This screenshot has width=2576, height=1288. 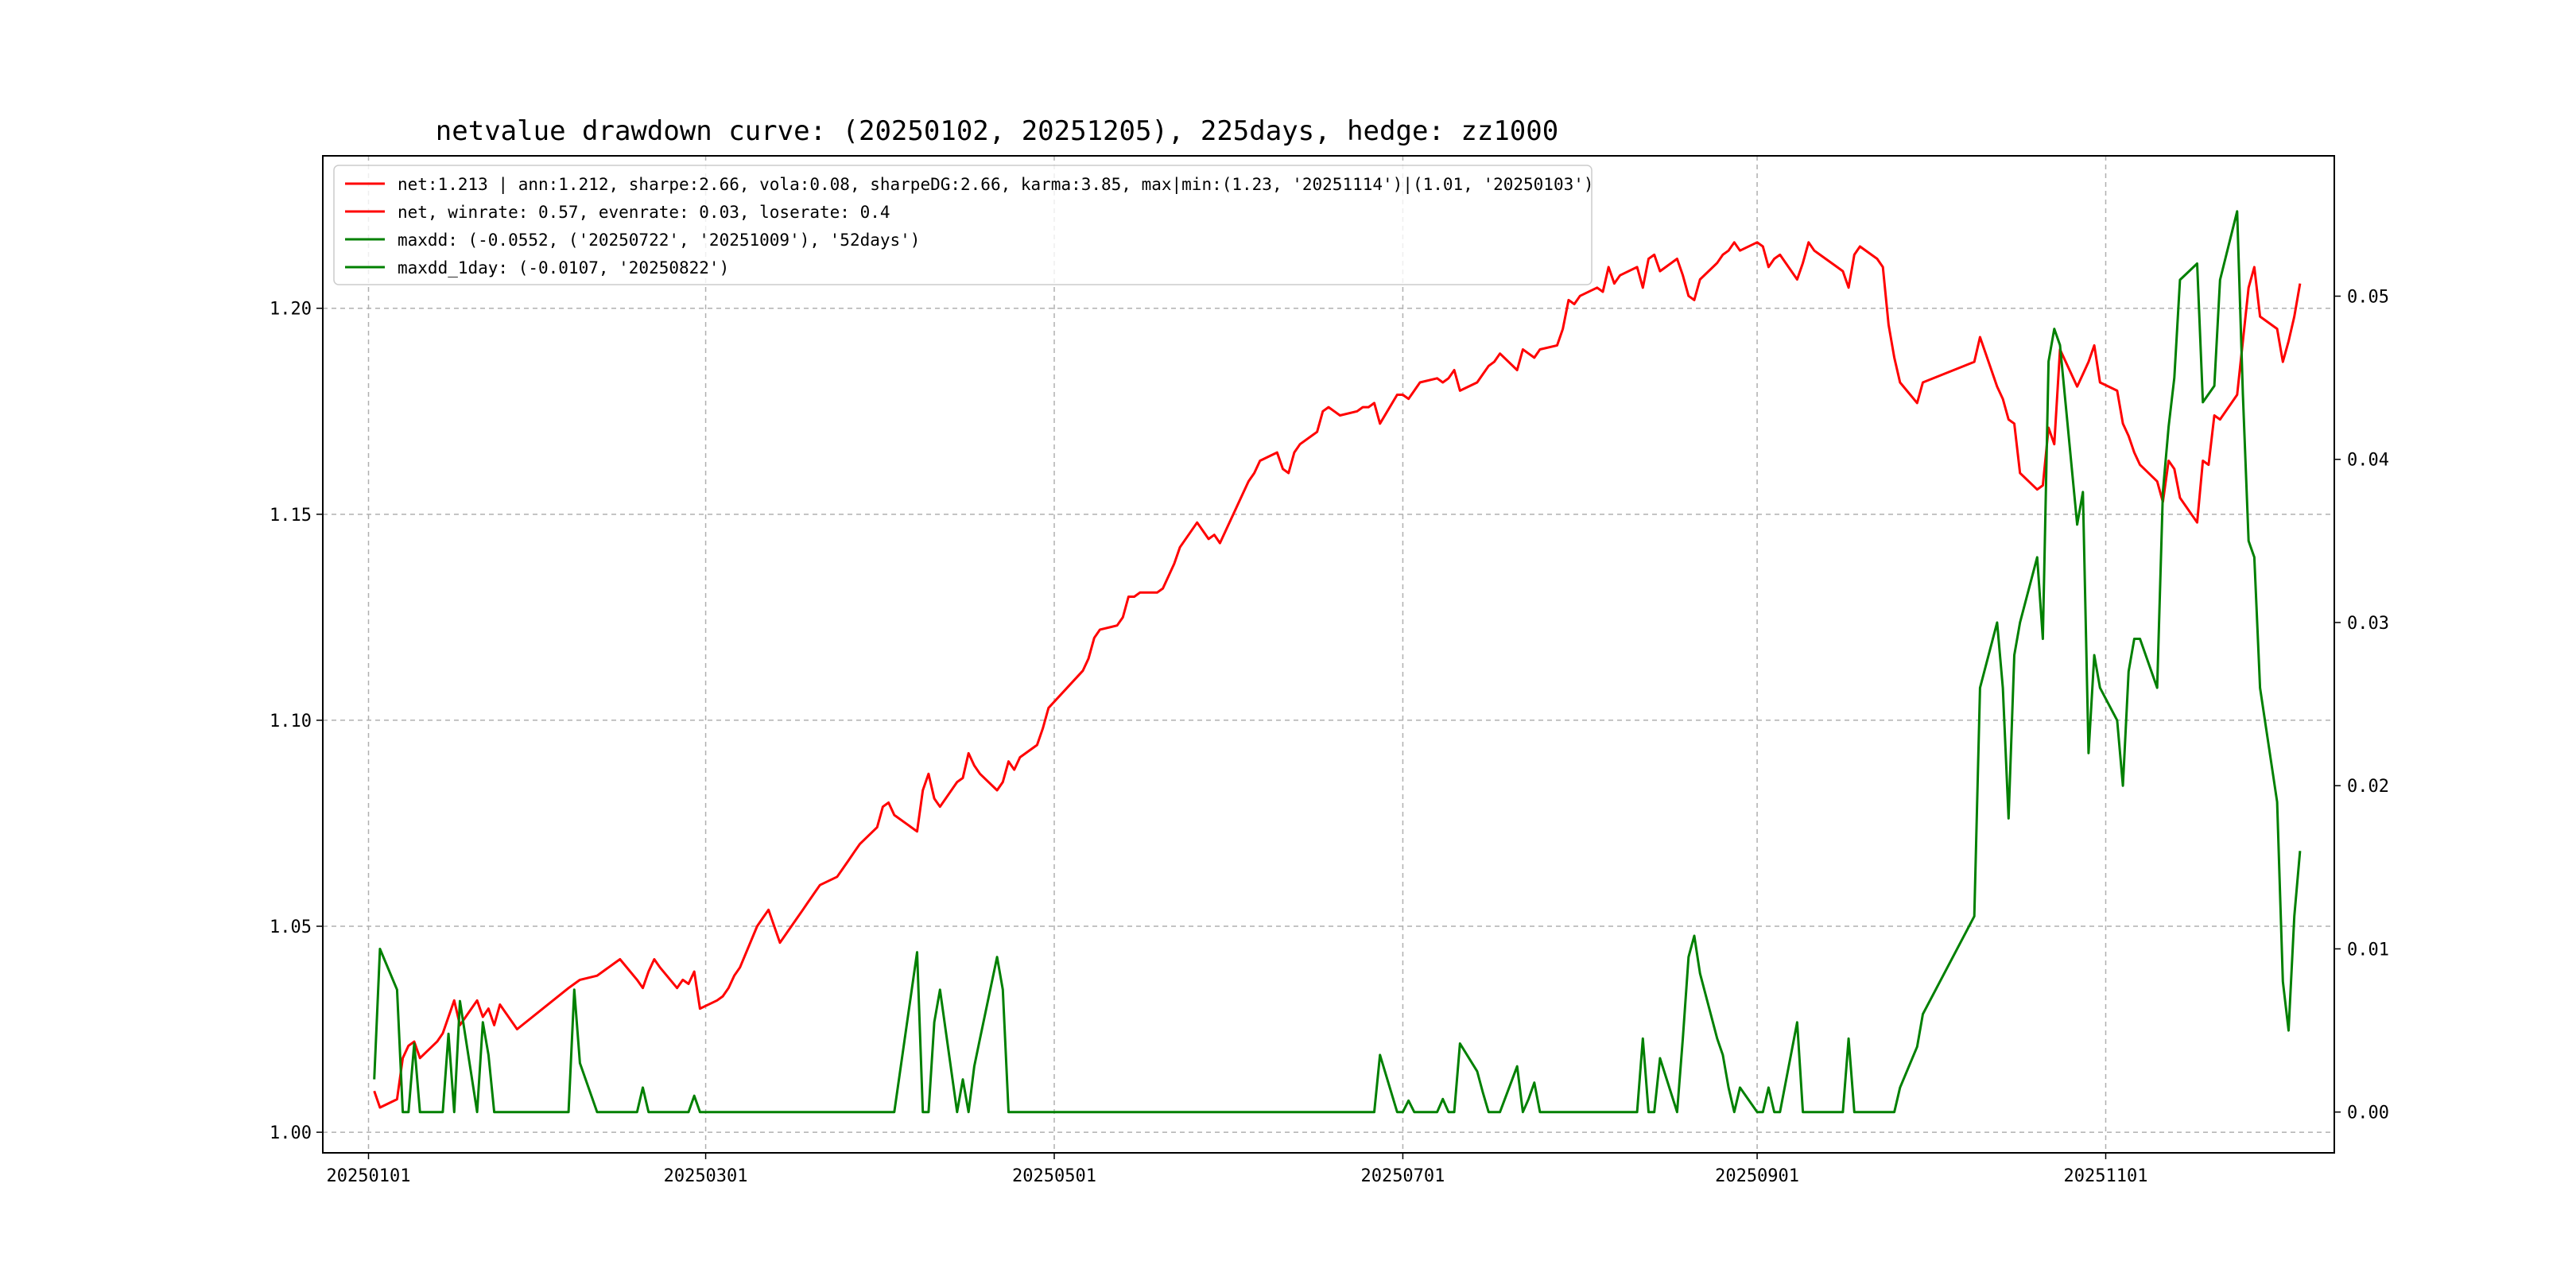 I want to click on y-left-tick-label: 1.15, so click(x=291, y=516).